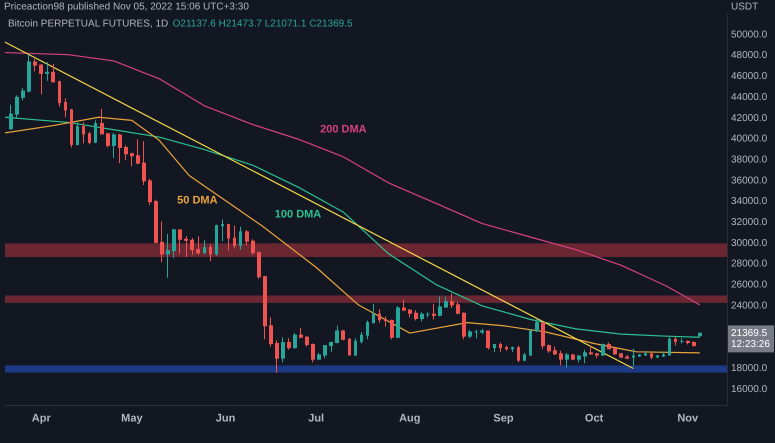 The image size is (775, 443). What do you see at coordinates (749, 306) in the screenshot?
I see `y-tick-label: 24000.0` at bounding box center [749, 306].